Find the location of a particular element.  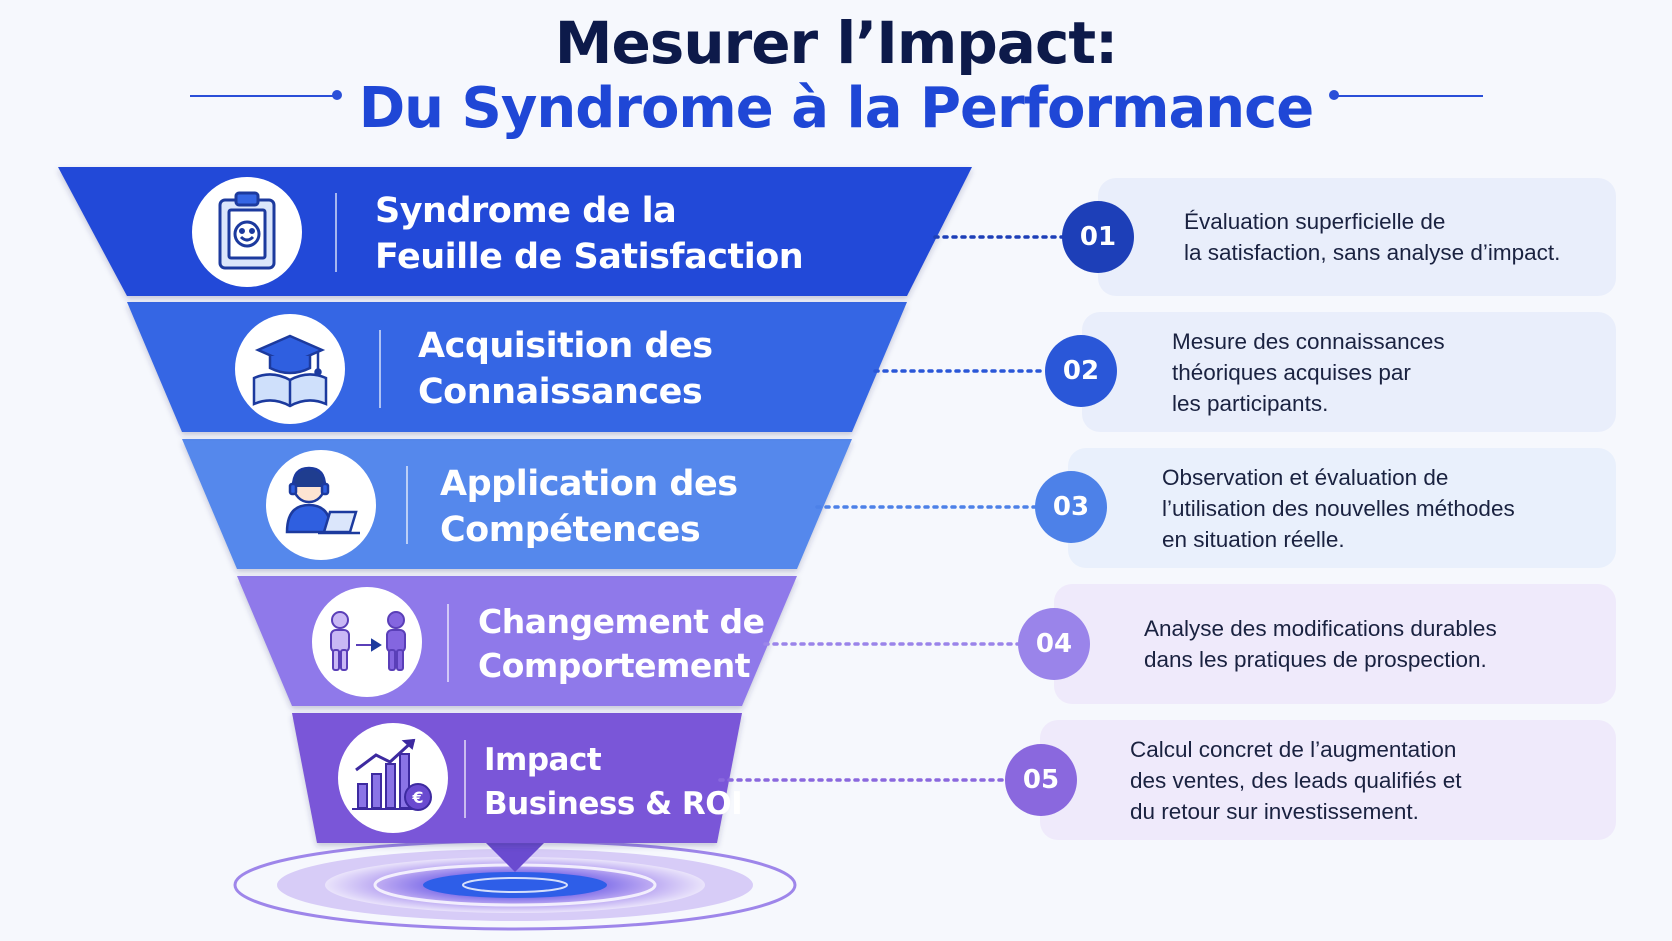

growth-chart-euro-icon: € is located at coordinates (392, 774).